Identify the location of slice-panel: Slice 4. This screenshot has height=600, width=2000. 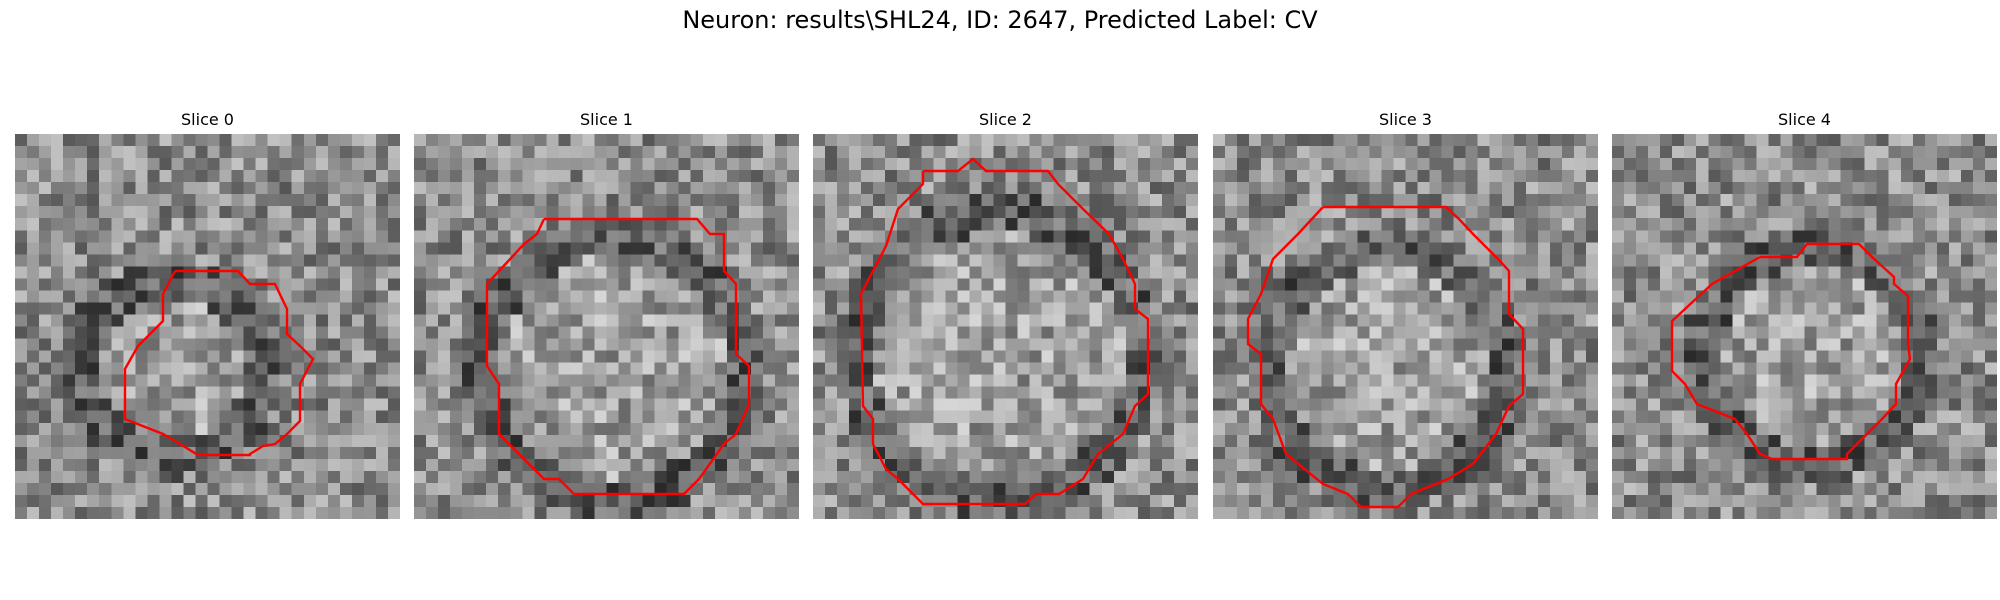
(1804, 120).